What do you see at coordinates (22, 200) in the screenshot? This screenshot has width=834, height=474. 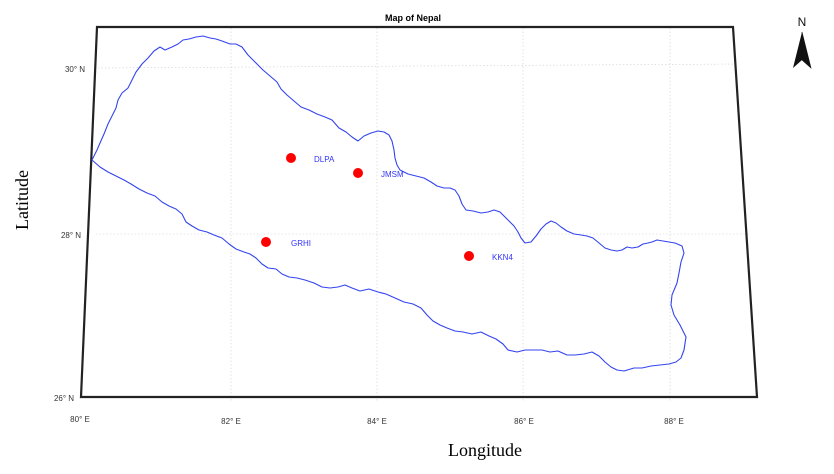 I see `y-axis-title: Latitude` at bounding box center [22, 200].